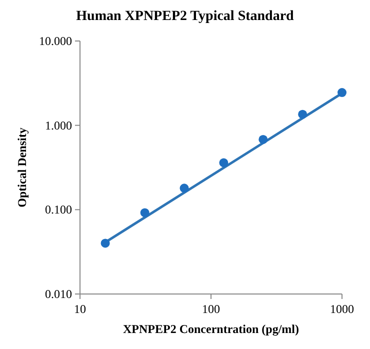  Describe the element at coordinates (58, 294) in the screenshot. I see `y-tick-label: 0.010` at that location.